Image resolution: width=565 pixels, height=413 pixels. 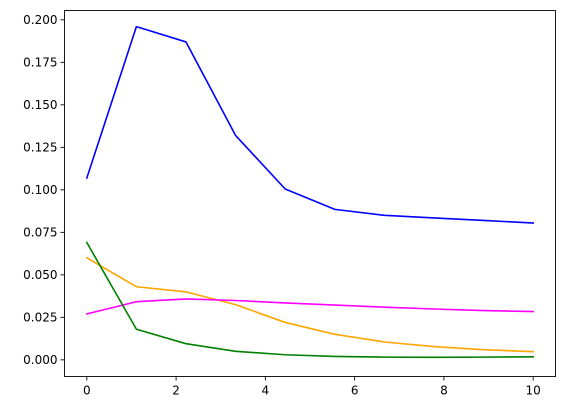 I want to click on x-tick-label: 10, so click(x=533, y=391).